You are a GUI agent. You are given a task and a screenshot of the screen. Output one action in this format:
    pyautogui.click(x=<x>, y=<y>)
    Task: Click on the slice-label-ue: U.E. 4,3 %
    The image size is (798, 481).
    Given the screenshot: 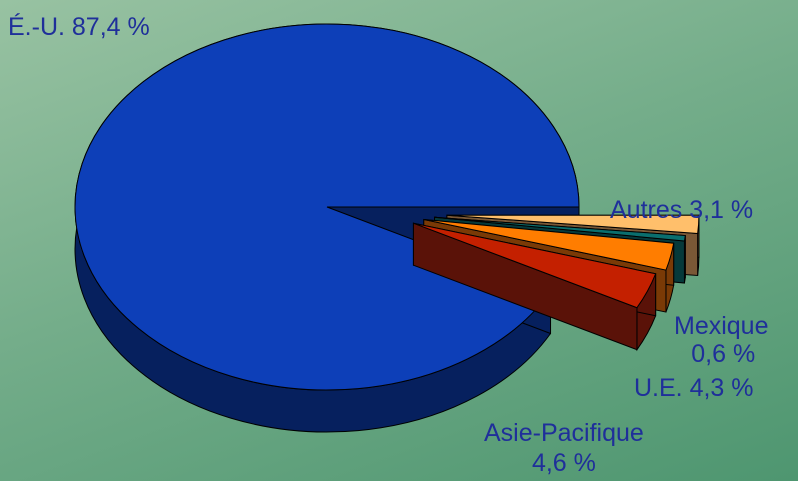 What is the action you would take?
    pyautogui.click(x=694, y=388)
    